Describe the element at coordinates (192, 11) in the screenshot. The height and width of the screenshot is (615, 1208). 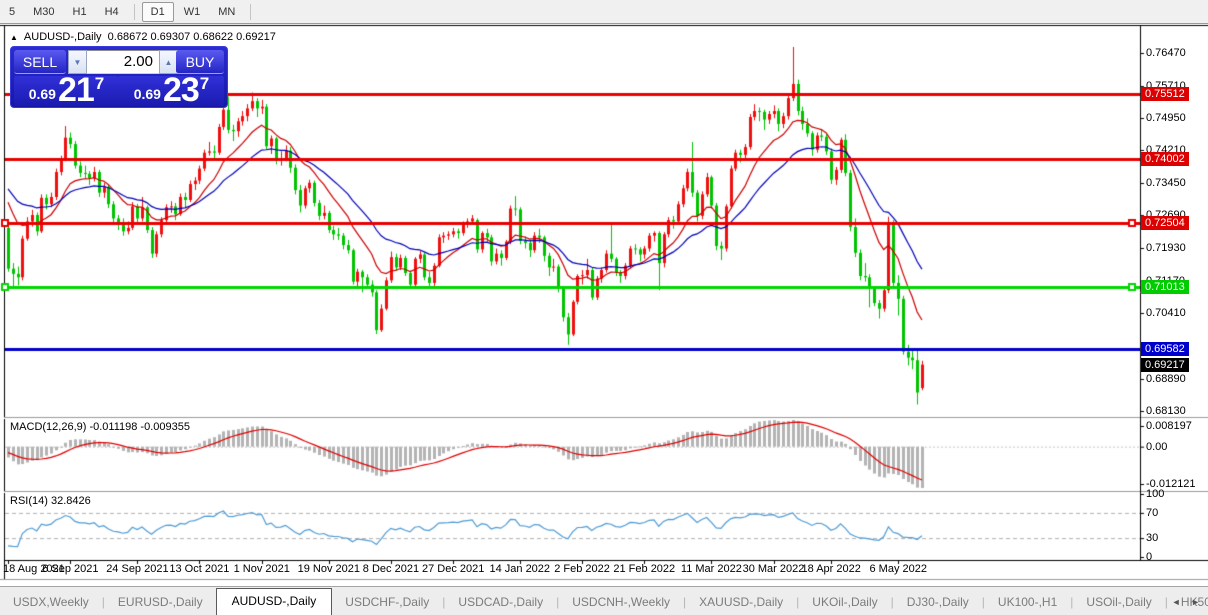
I see `timeframe-button-w1: W1` at that location.